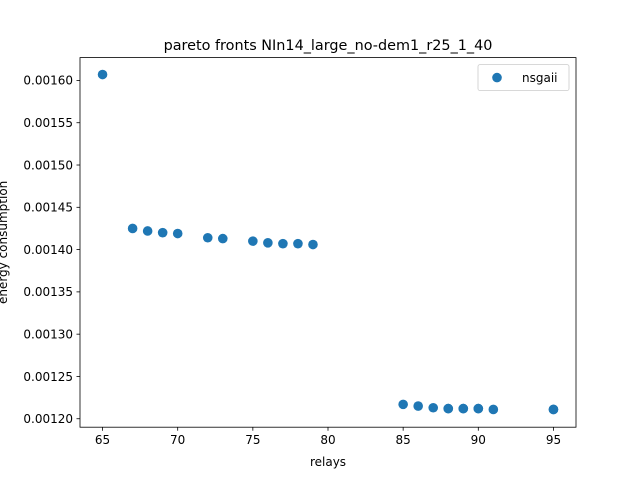 The height and width of the screenshot is (480, 640). Describe the element at coordinates (252, 440) in the screenshot. I see `x-tick-label: 75` at that location.